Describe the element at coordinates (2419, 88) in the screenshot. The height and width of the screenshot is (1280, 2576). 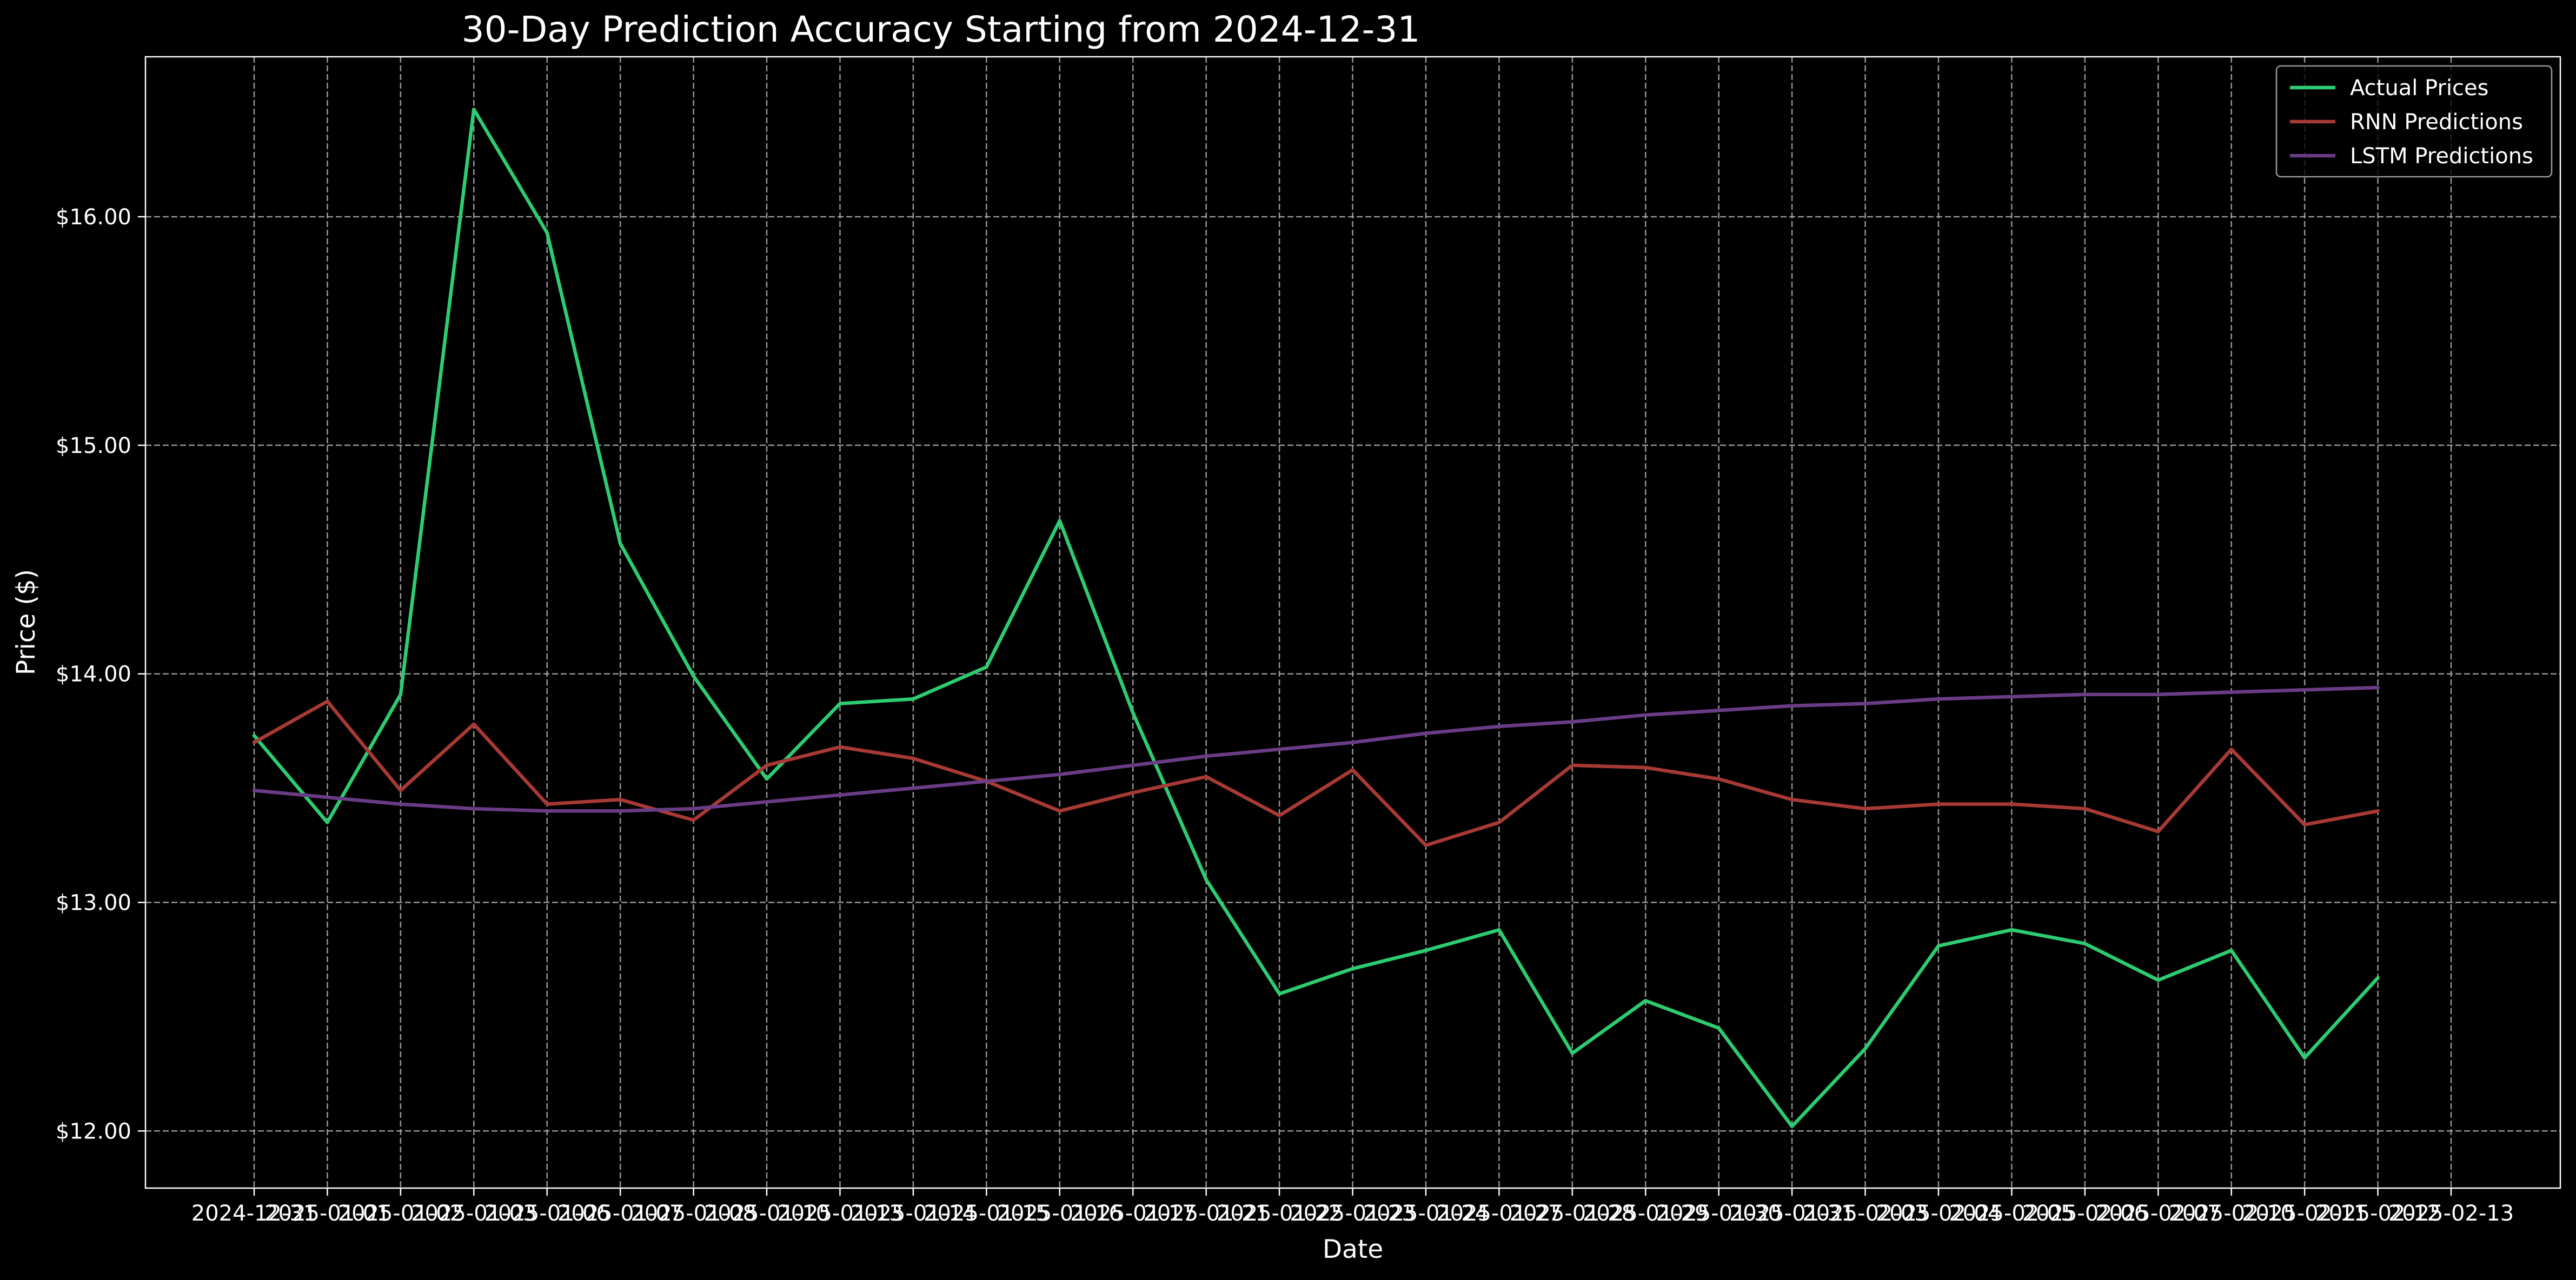
I see `legend-label-actual: Actual Prices` at that location.